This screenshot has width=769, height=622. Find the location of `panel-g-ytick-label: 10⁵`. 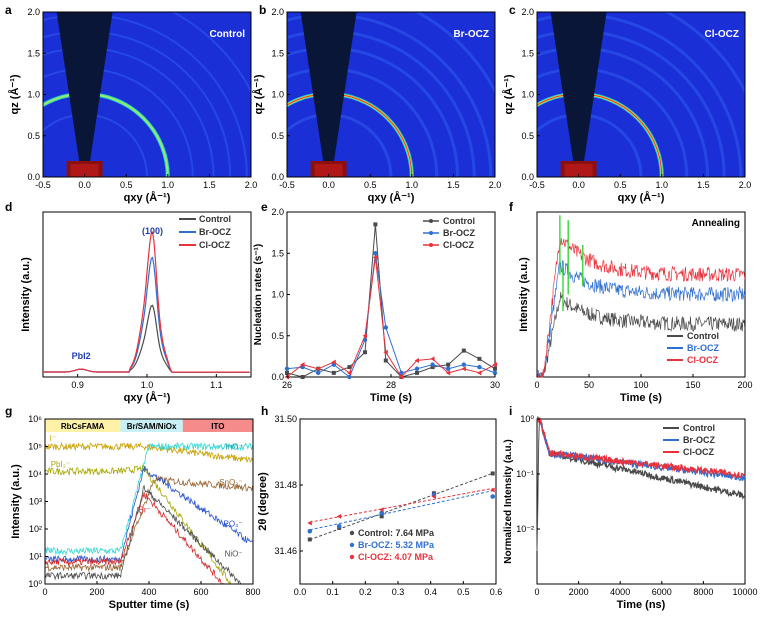

panel-g-ytick-label: 10⁵ is located at coordinates (35, 447).